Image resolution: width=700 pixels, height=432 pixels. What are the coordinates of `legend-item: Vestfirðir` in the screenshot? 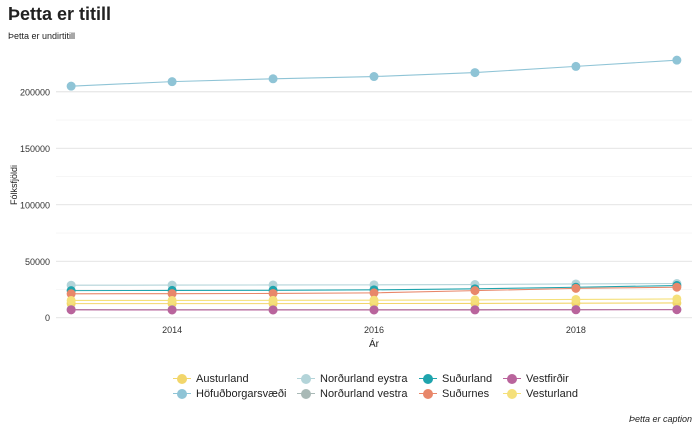 It's located at (547, 378).